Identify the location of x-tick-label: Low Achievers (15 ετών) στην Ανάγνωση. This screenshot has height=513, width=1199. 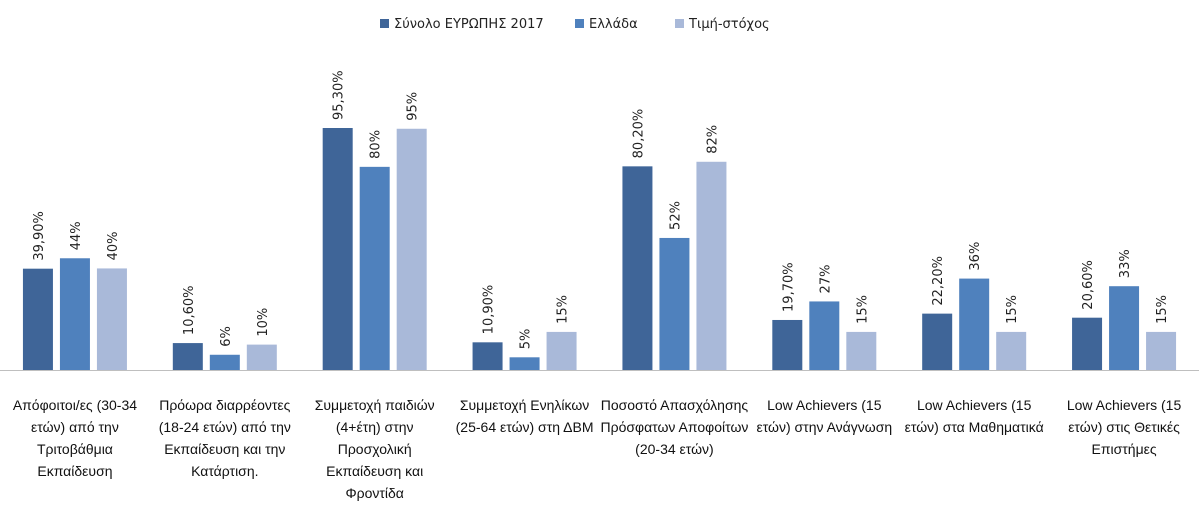
(824, 416).